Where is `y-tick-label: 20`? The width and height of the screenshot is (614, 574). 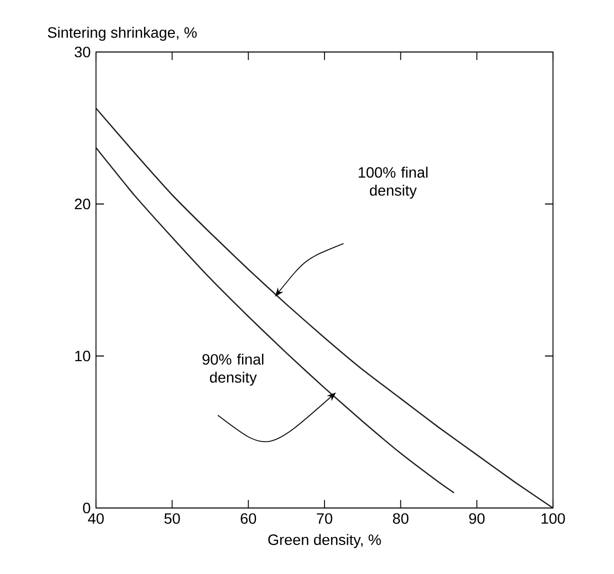
y-tick-label: 20 is located at coordinates (82, 204).